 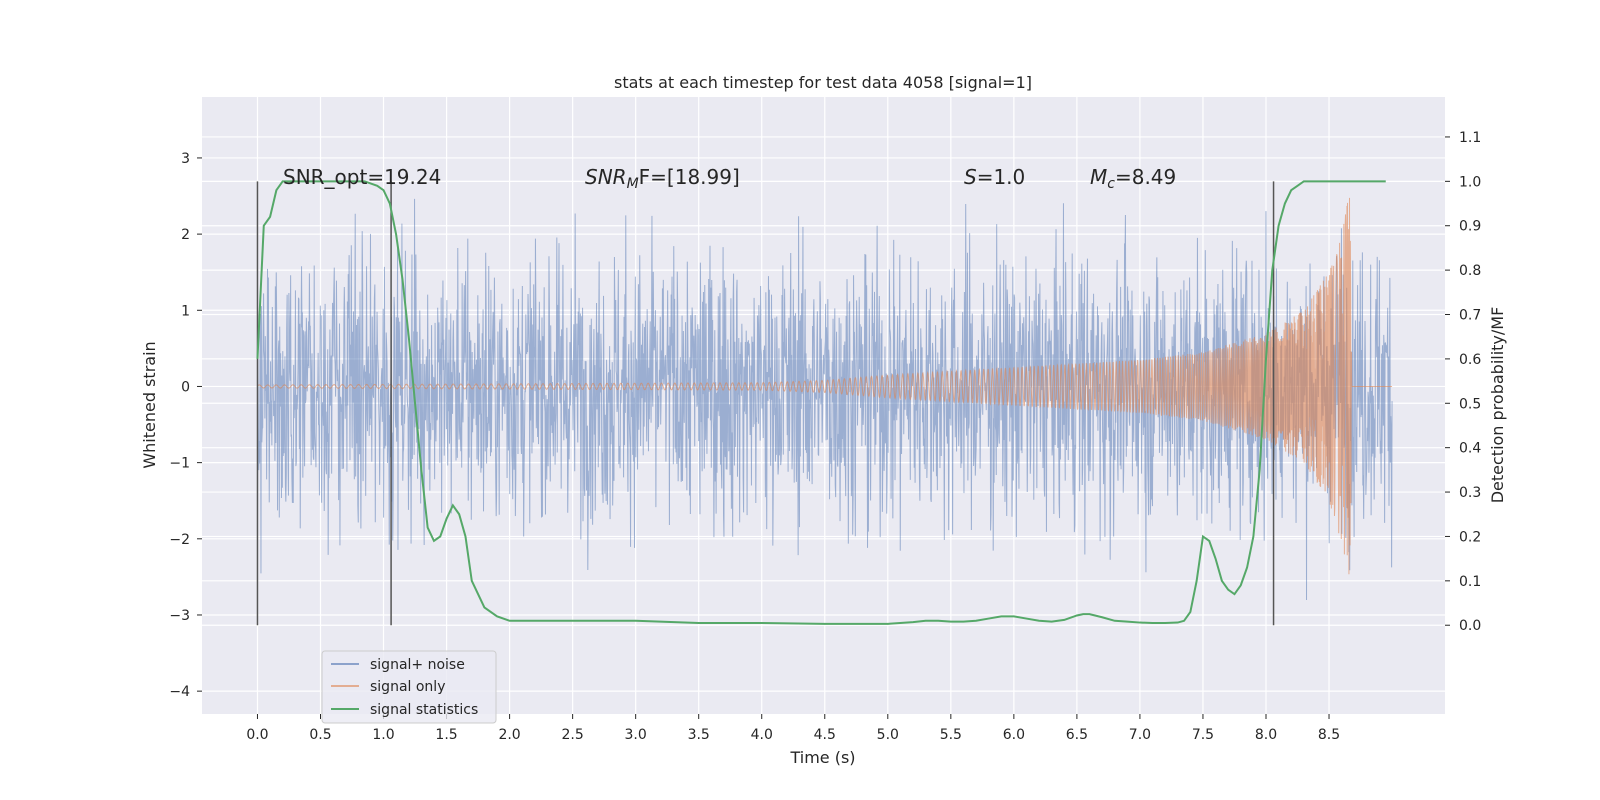 What do you see at coordinates (179, 540) in the screenshot?
I see `y-tick-label: −2` at bounding box center [179, 540].